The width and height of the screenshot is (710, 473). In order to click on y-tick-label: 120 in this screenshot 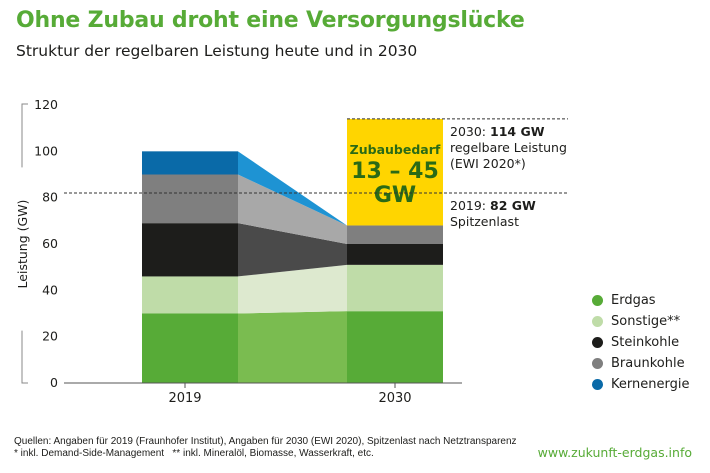, I will do `click(46, 104)`.